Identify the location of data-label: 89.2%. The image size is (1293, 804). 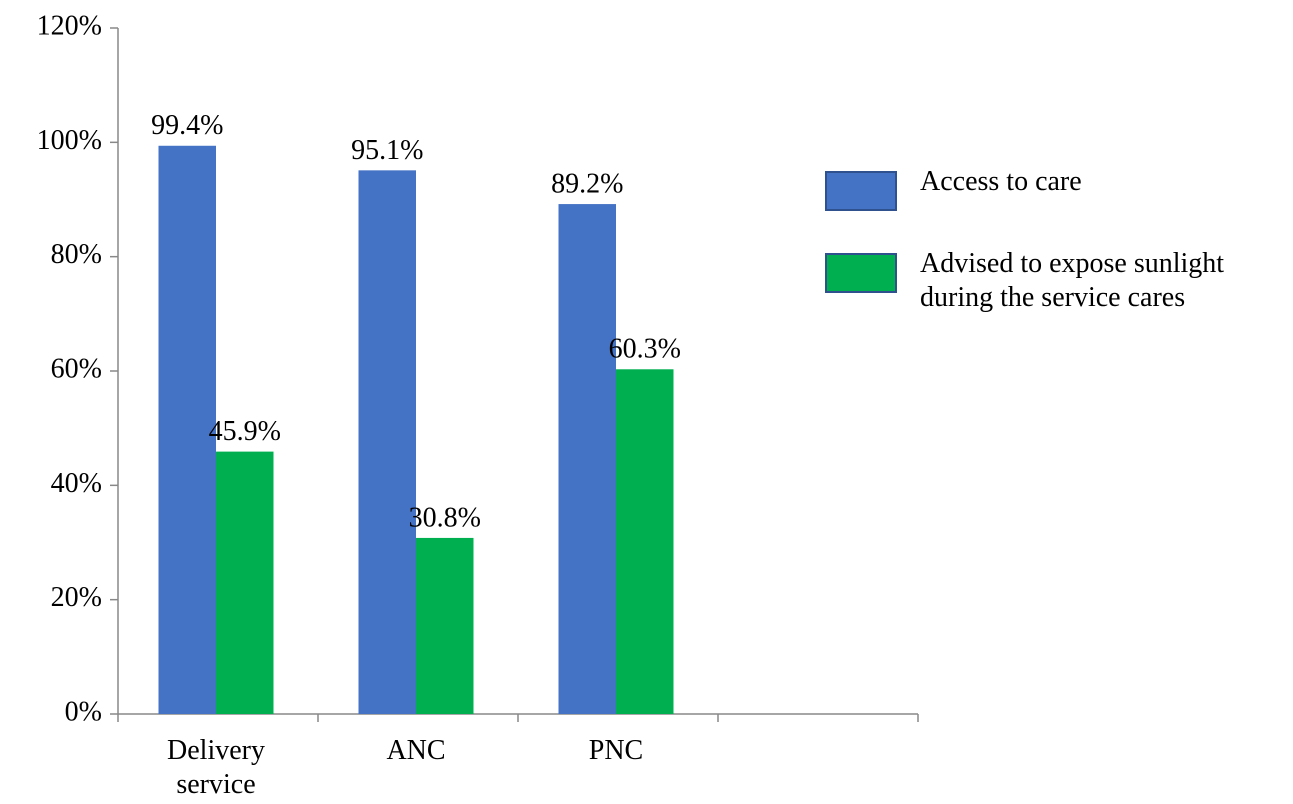
(587, 183).